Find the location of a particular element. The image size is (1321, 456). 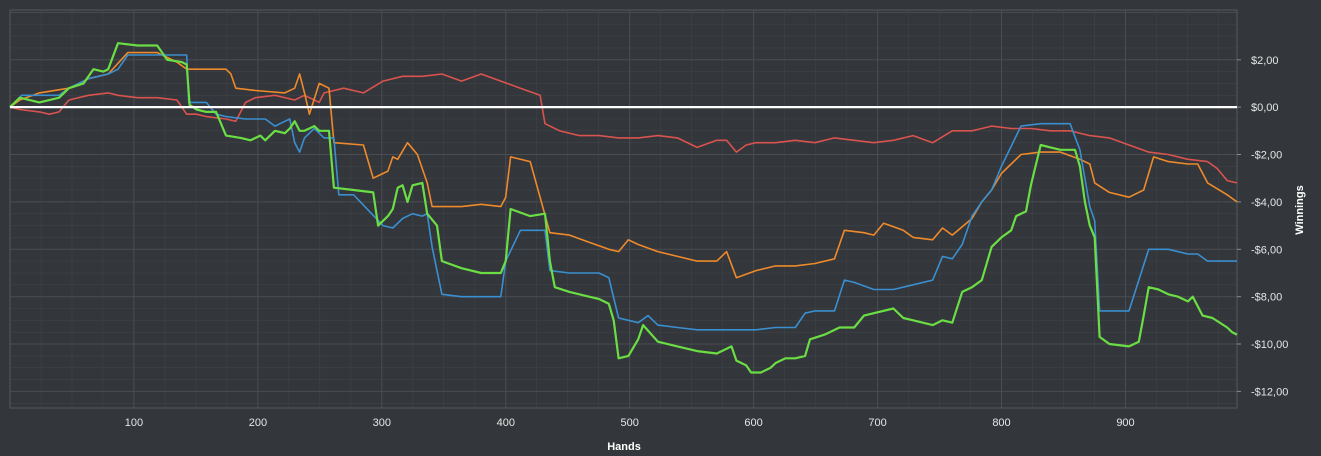

y-tick-label: -$2,00 is located at coordinates (1266, 156).